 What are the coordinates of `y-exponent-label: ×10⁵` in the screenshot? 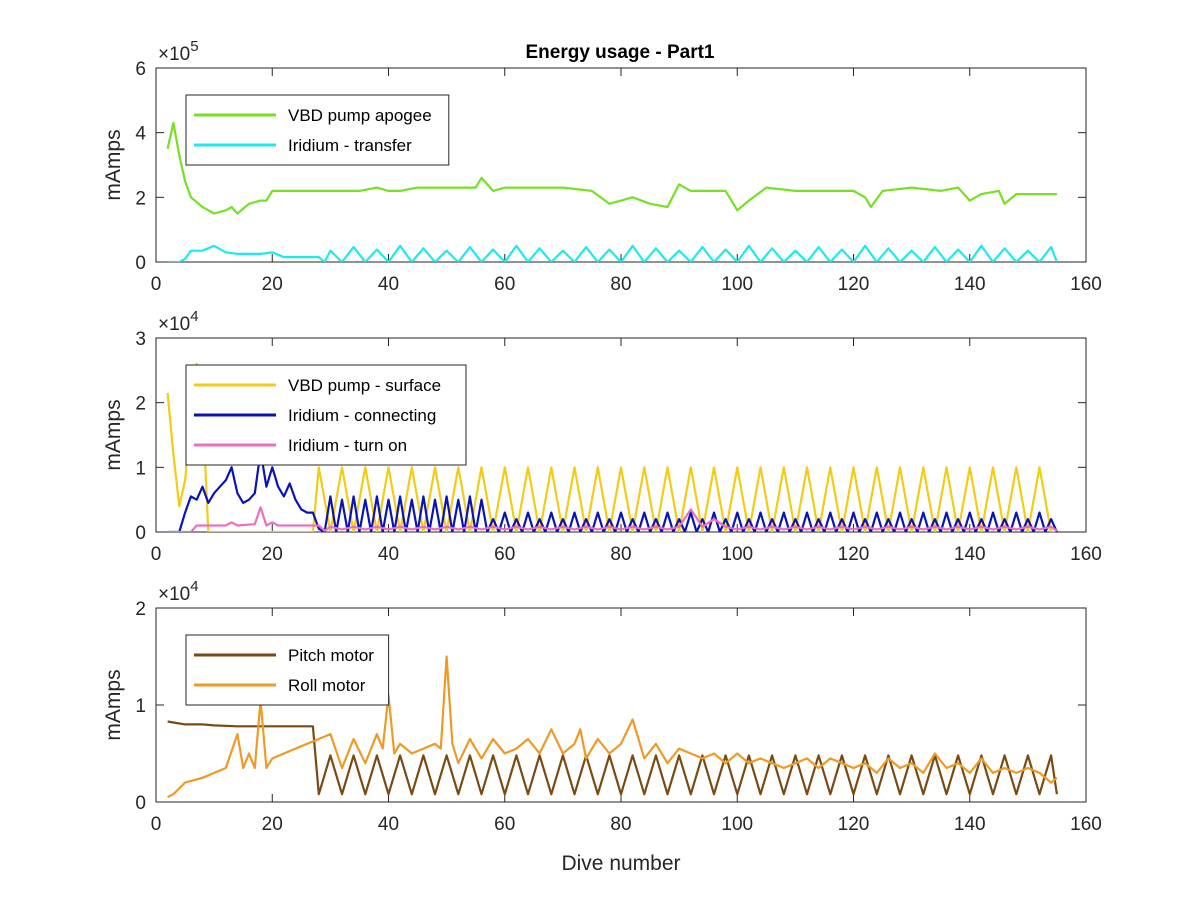 It's located at (178, 51).